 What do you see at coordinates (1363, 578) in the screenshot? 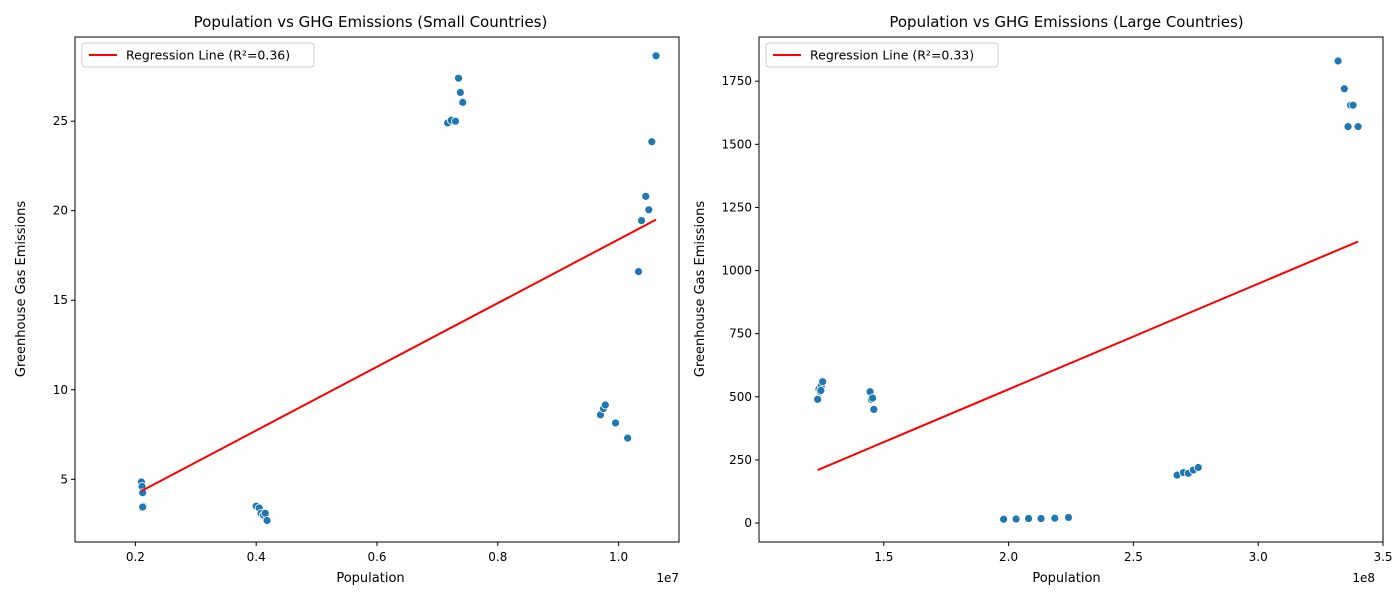
I see `x-axis-offset-label: 1e8` at bounding box center [1363, 578].